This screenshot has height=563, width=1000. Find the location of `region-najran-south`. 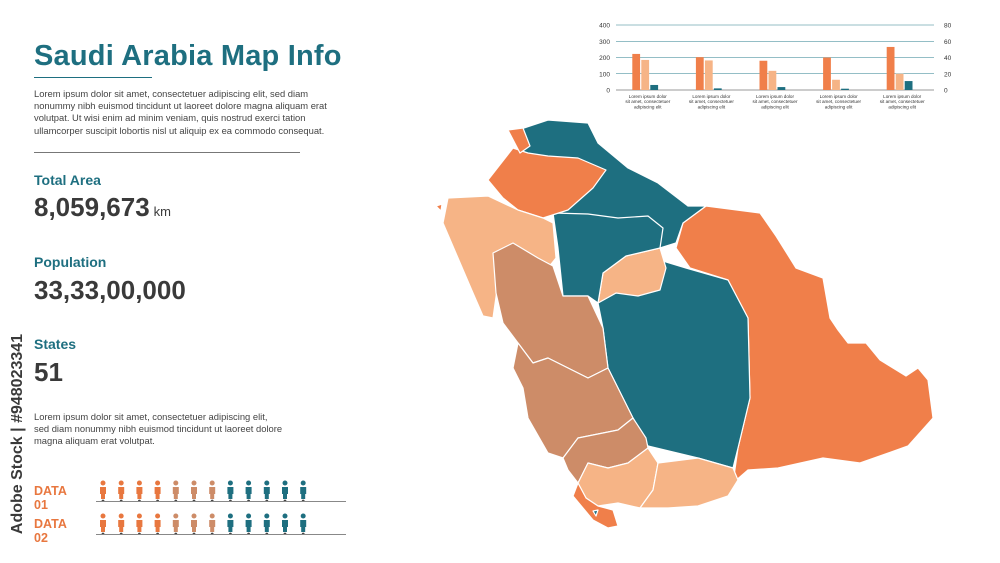

region-najran-south is located at coordinates (689, 483).